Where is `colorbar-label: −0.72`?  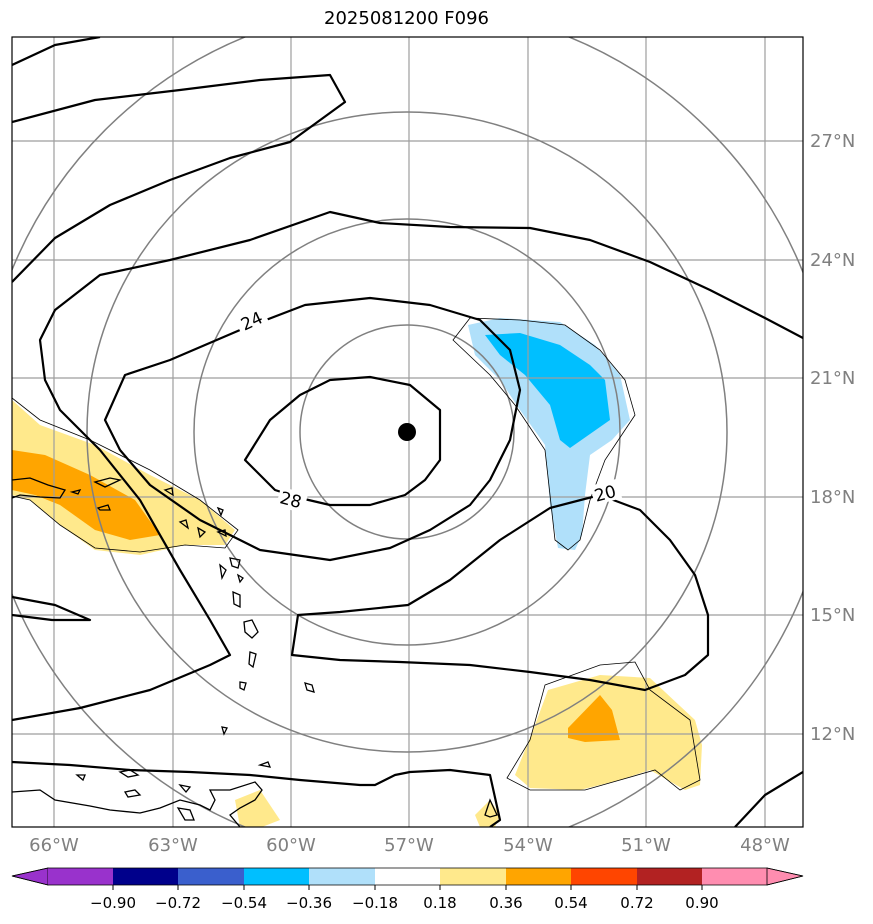
colorbar-label: −0.72 is located at coordinates (178, 903).